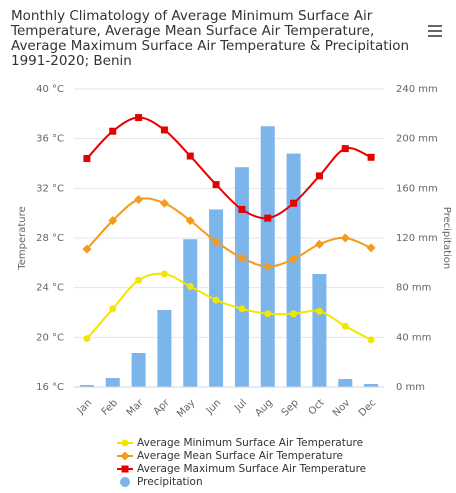 The height and width of the screenshot is (493, 456). What do you see at coordinates (413, 288) in the screenshot?
I see `y2-tick-label: 80 mm` at bounding box center [413, 288].